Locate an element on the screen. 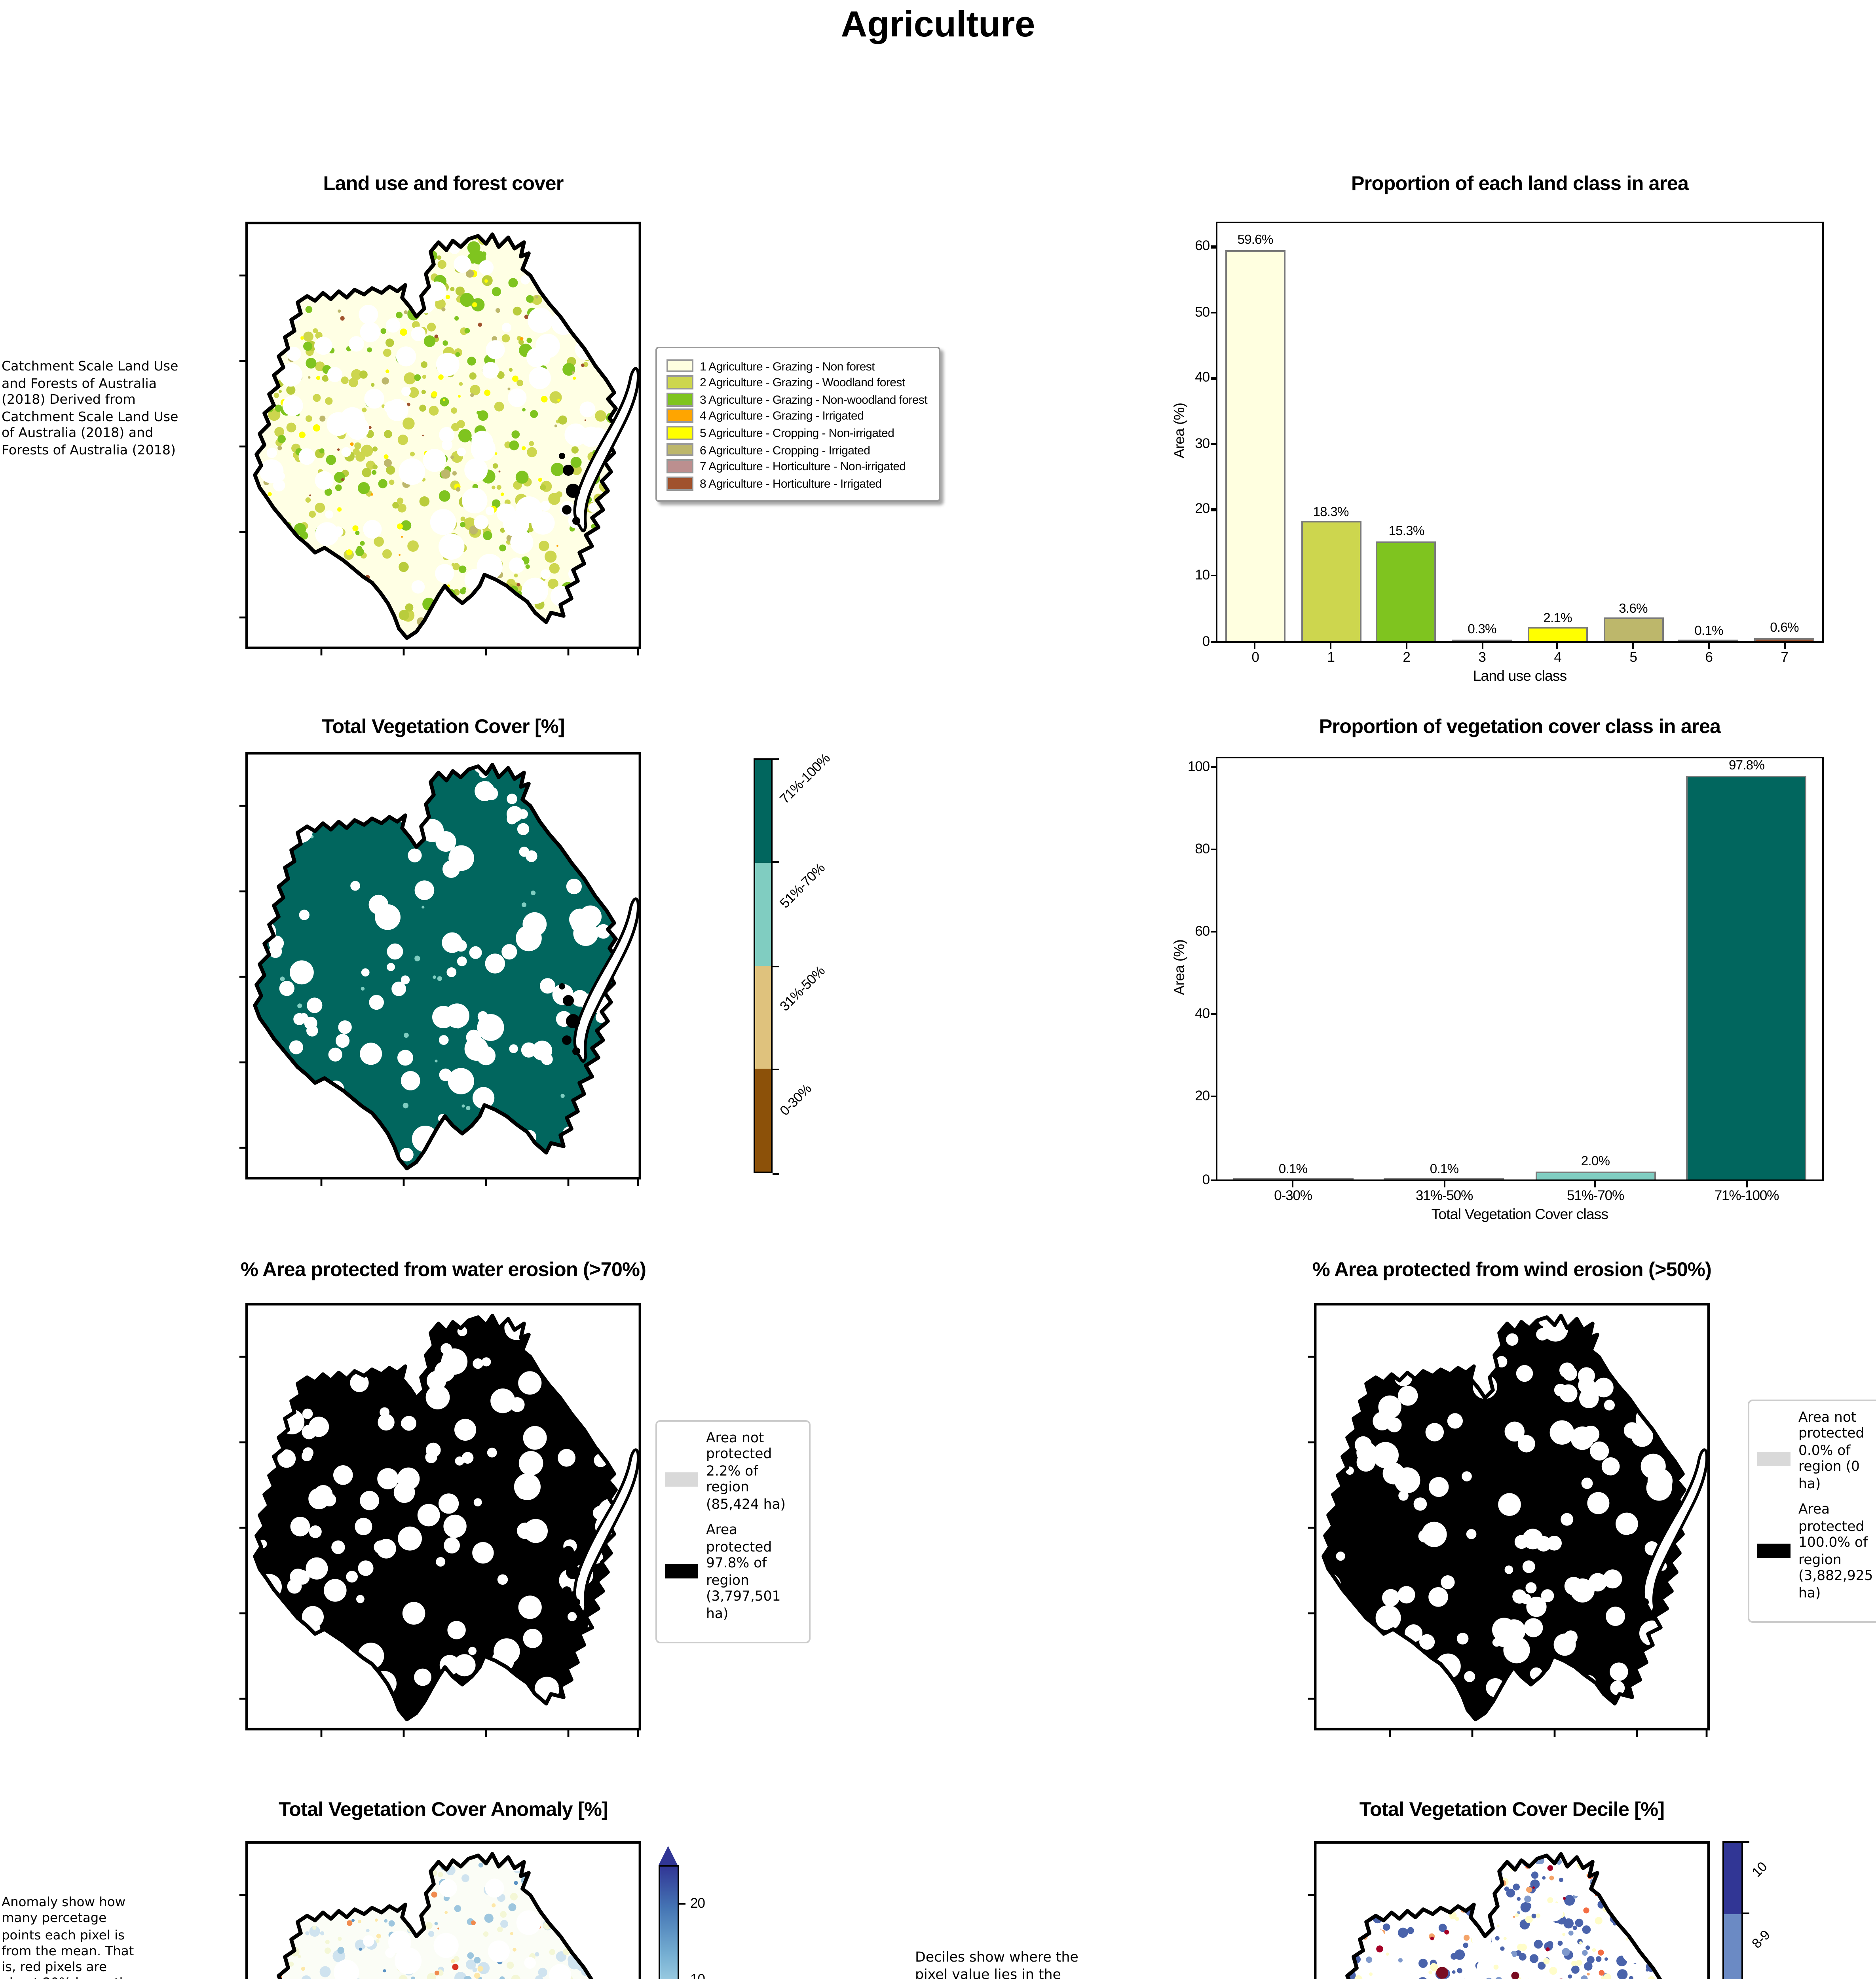 The height and width of the screenshot is (1979, 1876). x-tick-label: 4 is located at coordinates (1558, 657).